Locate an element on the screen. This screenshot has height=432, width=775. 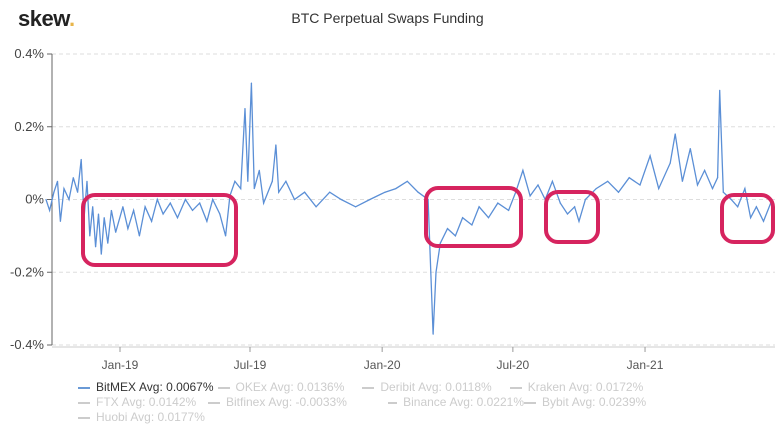
y-tick-label: 0% is located at coordinates (34, 199).